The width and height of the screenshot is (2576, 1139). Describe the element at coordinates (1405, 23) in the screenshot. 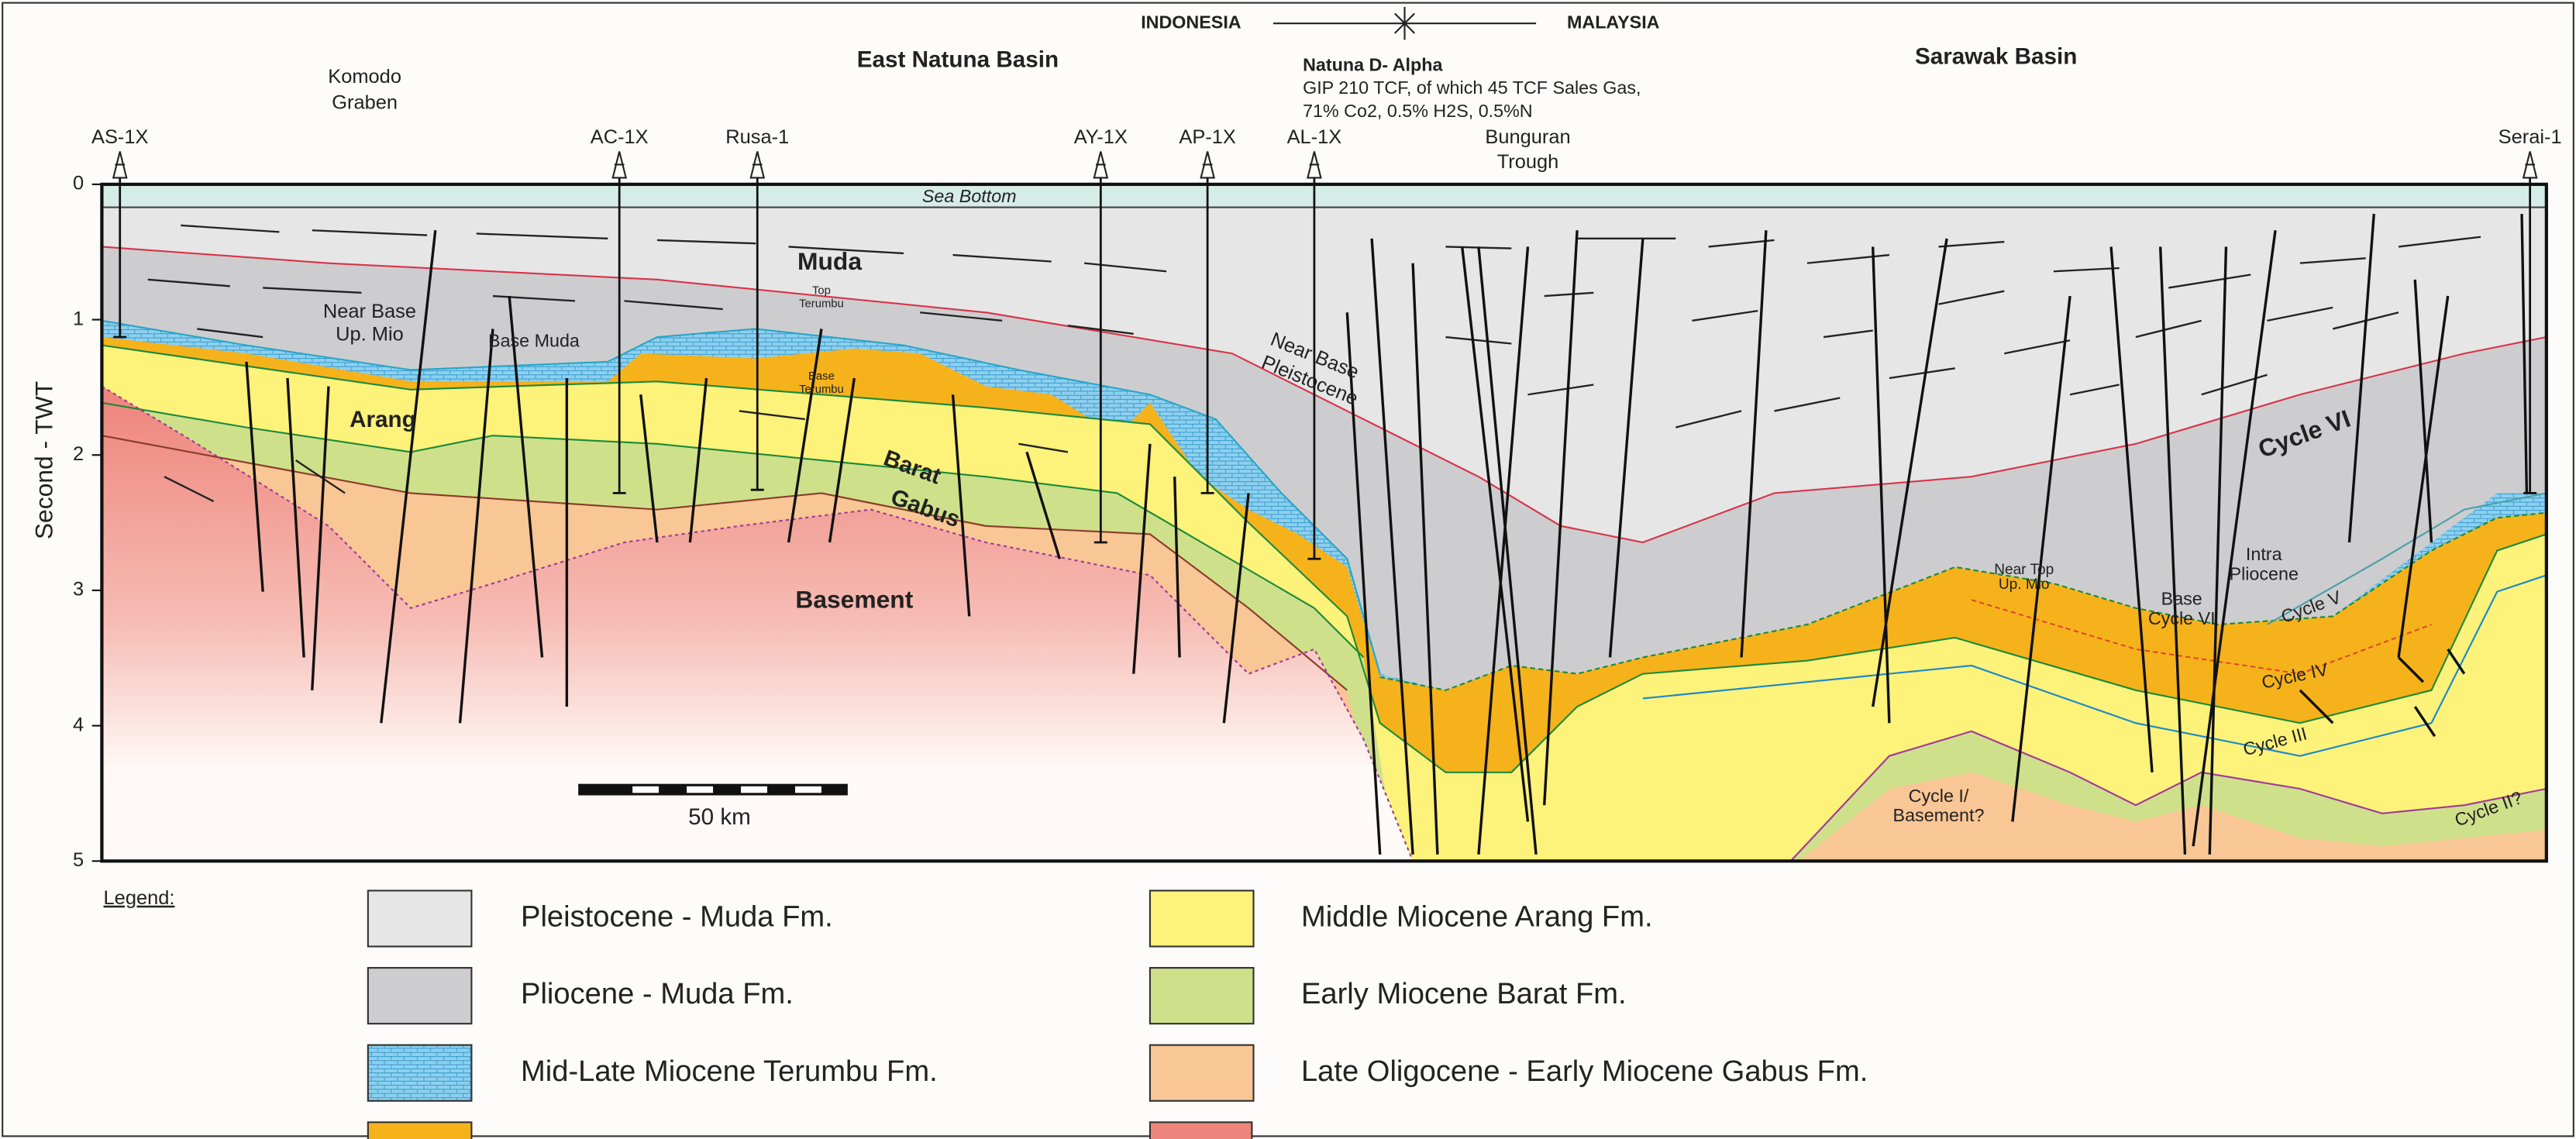

I see `border-marker` at that location.